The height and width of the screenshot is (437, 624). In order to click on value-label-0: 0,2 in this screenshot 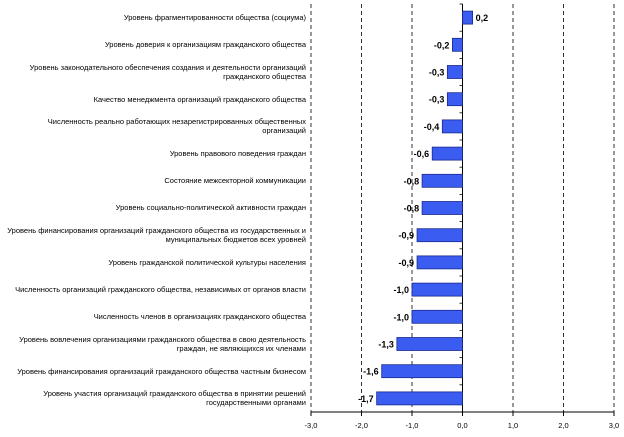, I will do `click(482, 18)`.